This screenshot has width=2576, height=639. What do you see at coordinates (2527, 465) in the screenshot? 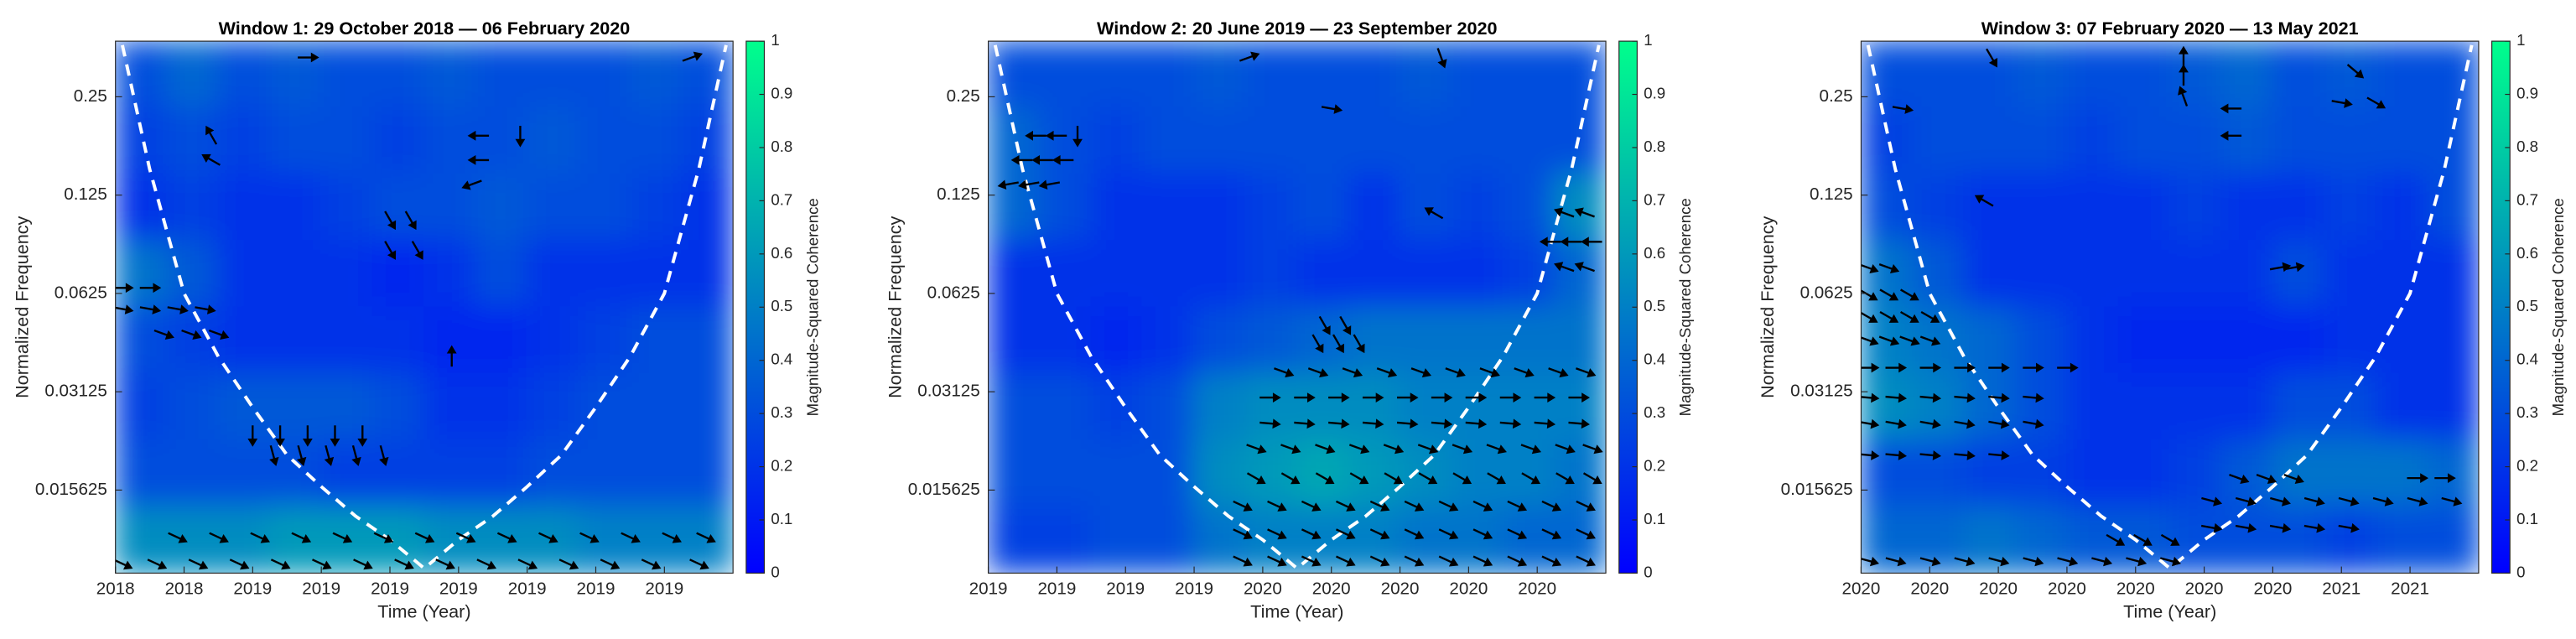
I see `colorbar-tick-label: 0.2` at bounding box center [2527, 465].